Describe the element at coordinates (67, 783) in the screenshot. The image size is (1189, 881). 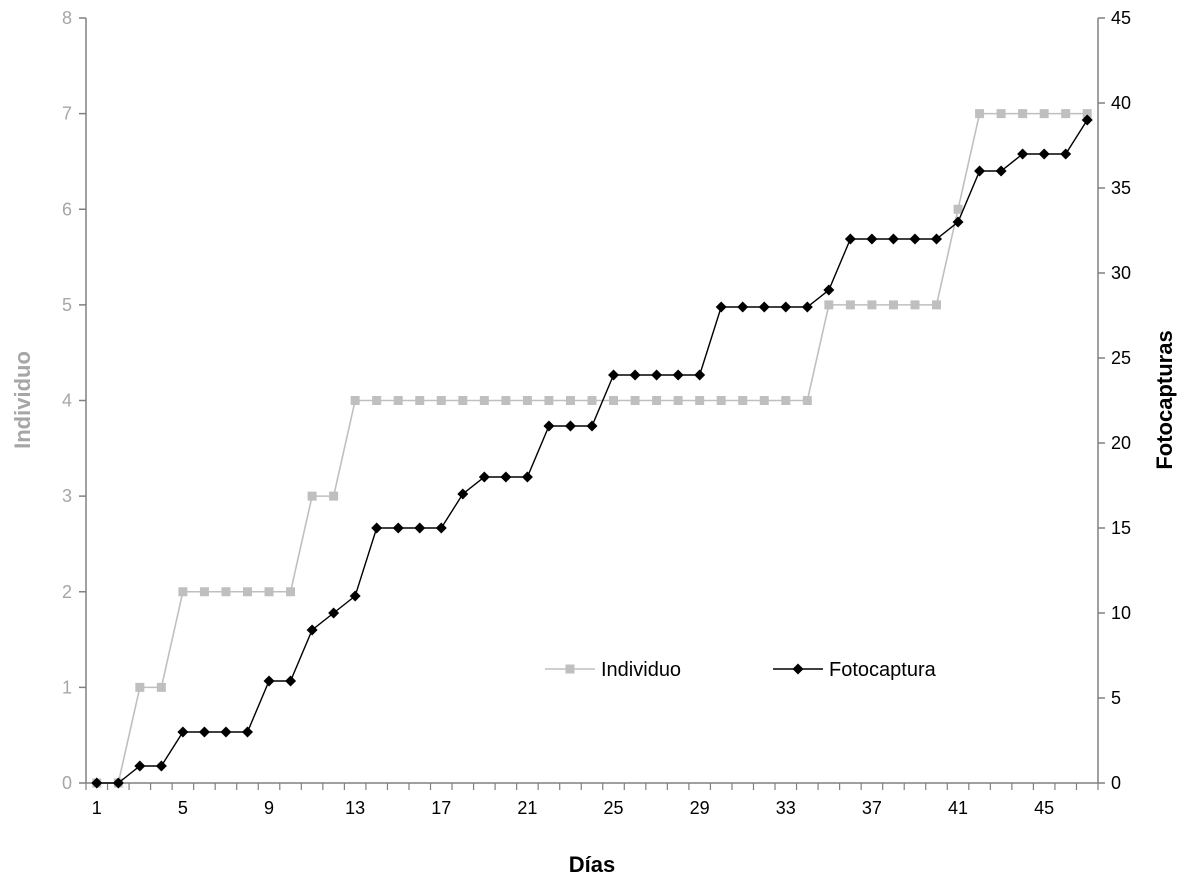
I see `left-tick-label: 0` at that location.